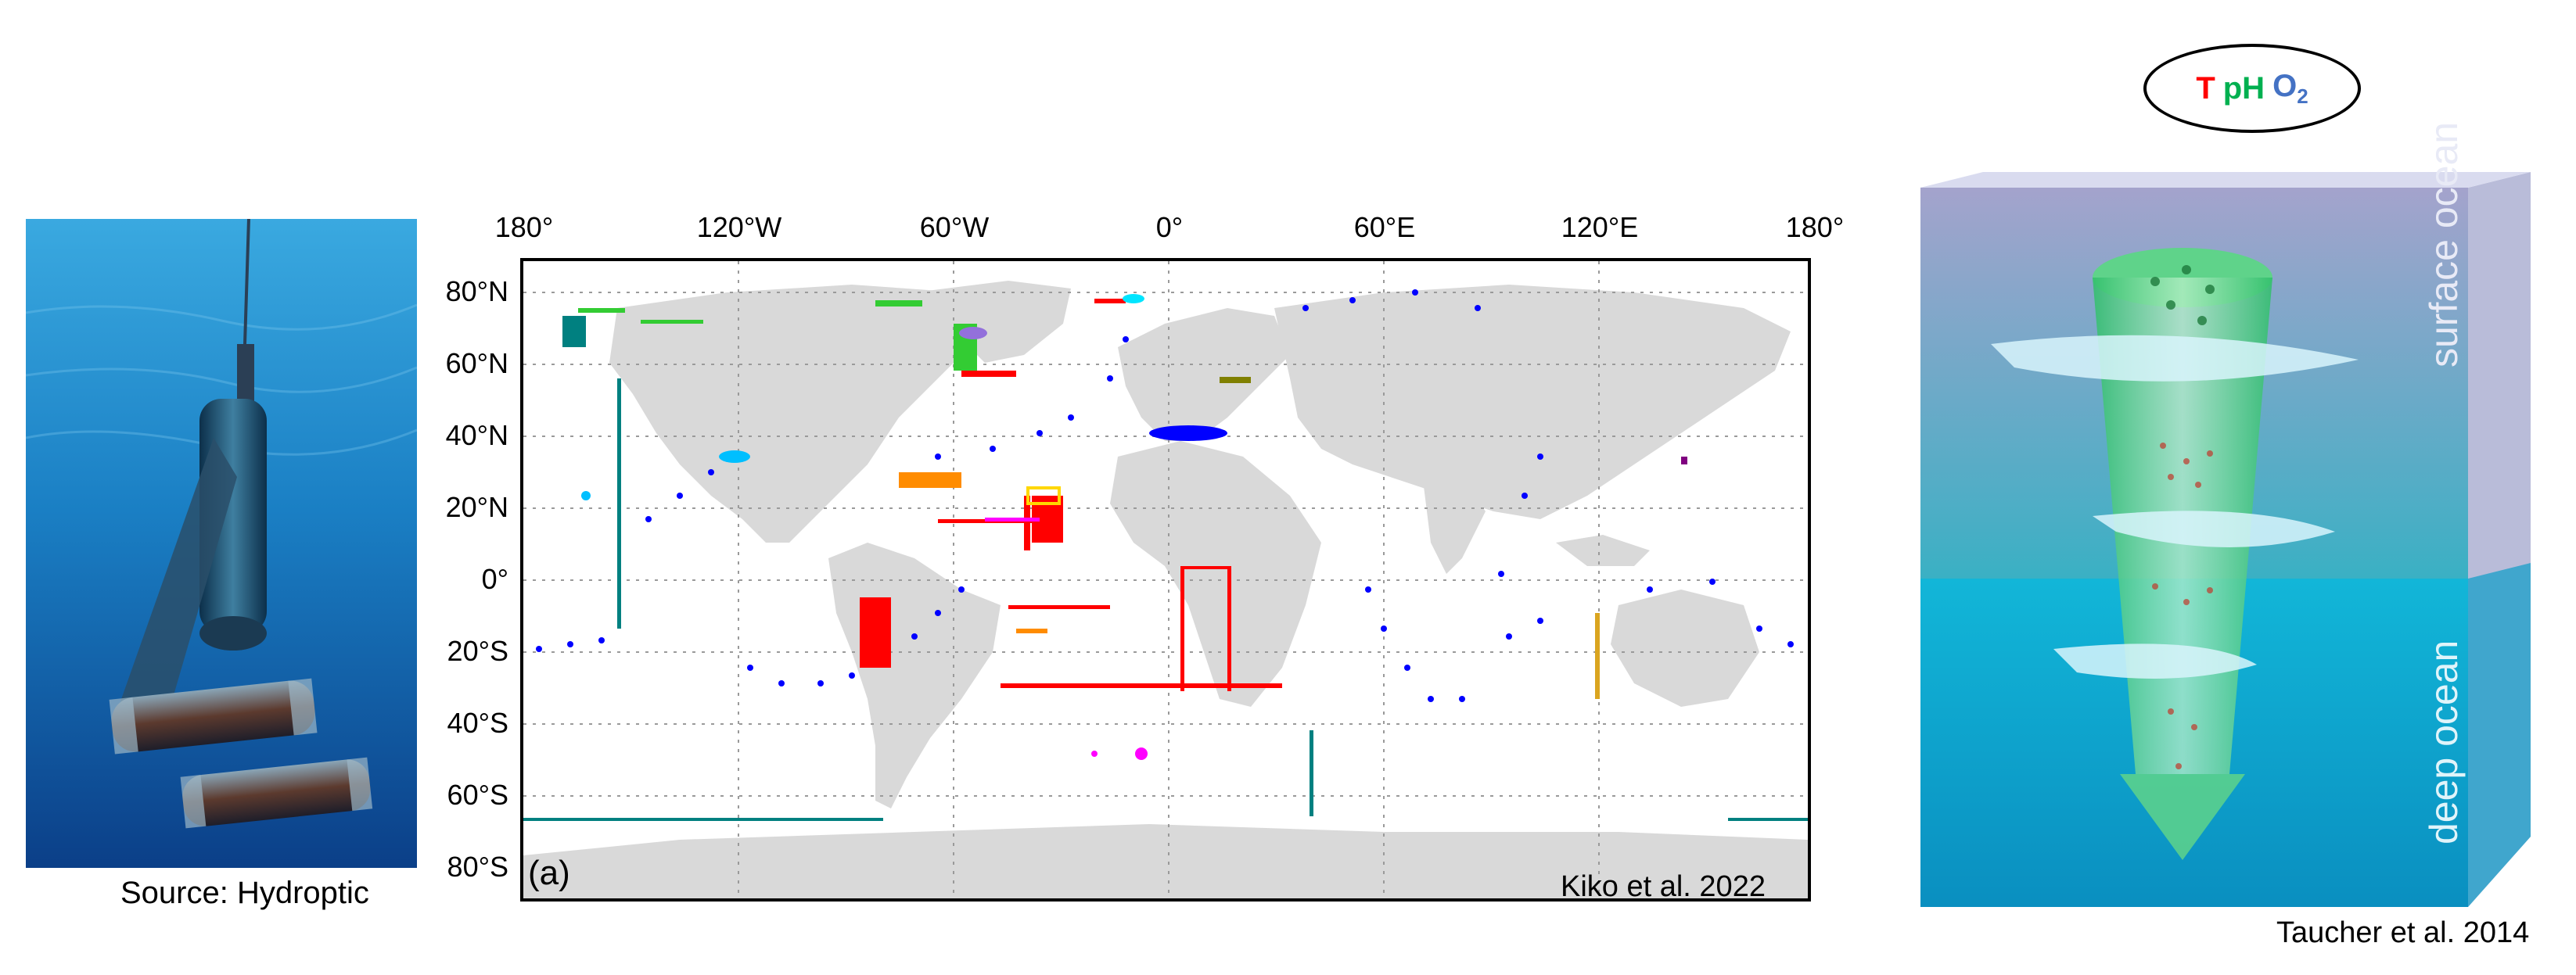 This screenshot has width=2576, height=975. What do you see at coordinates (478, 795) in the screenshot?
I see `lat-tick-label: 60°S` at bounding box center [478, 795].